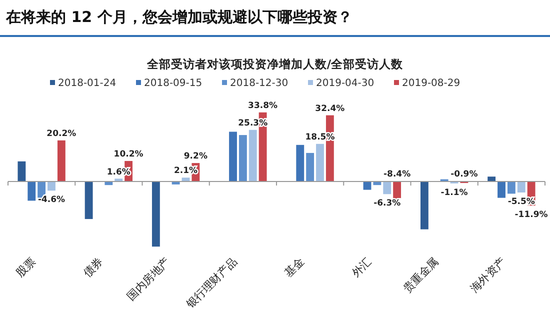  What do you see at coordinates (345, 83) in the screenshot?
I see `legend-label: 2019-04-30` at bounding box center [345, 83].